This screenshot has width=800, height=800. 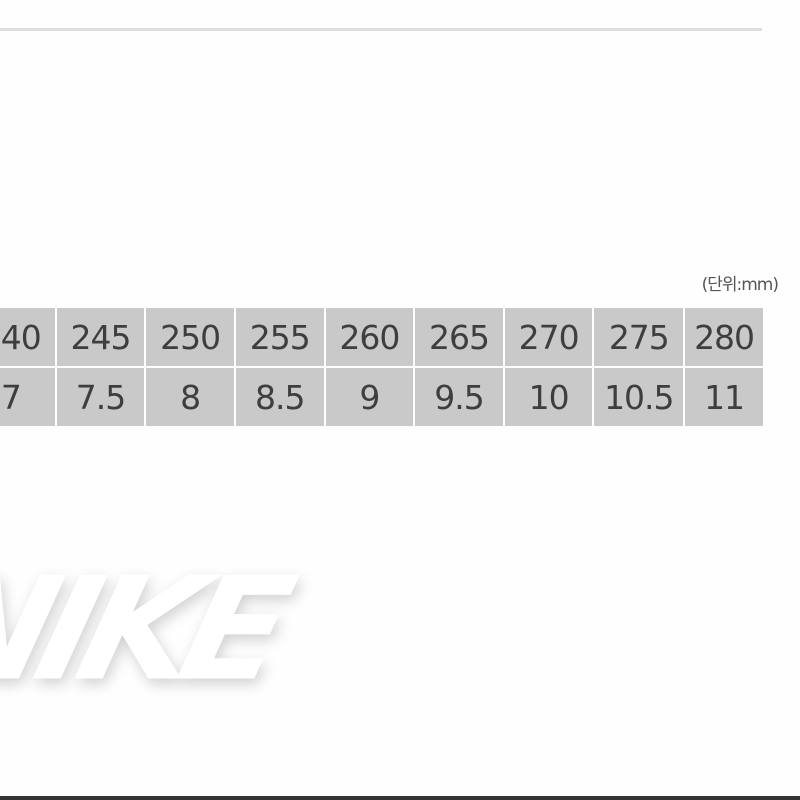 What do you see at coordinates (369, 397) in the screenshot?
I see `table-cell: 9` at bounding box center [369, 397].